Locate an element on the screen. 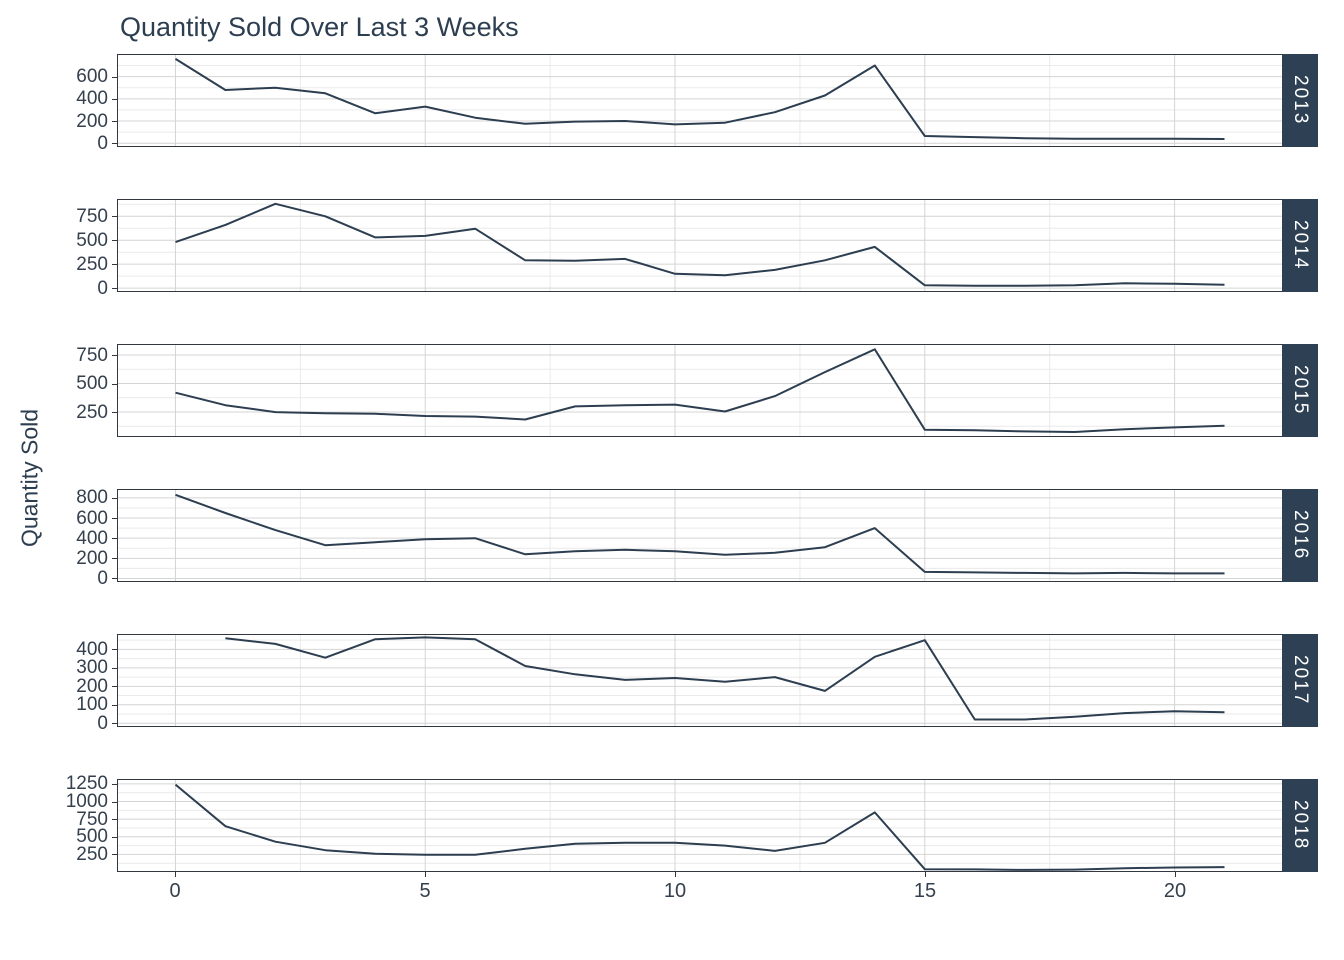 The height and width of the screenshot is (960, 1344). facet-panel-2013 is located at coordinates (700, 100).